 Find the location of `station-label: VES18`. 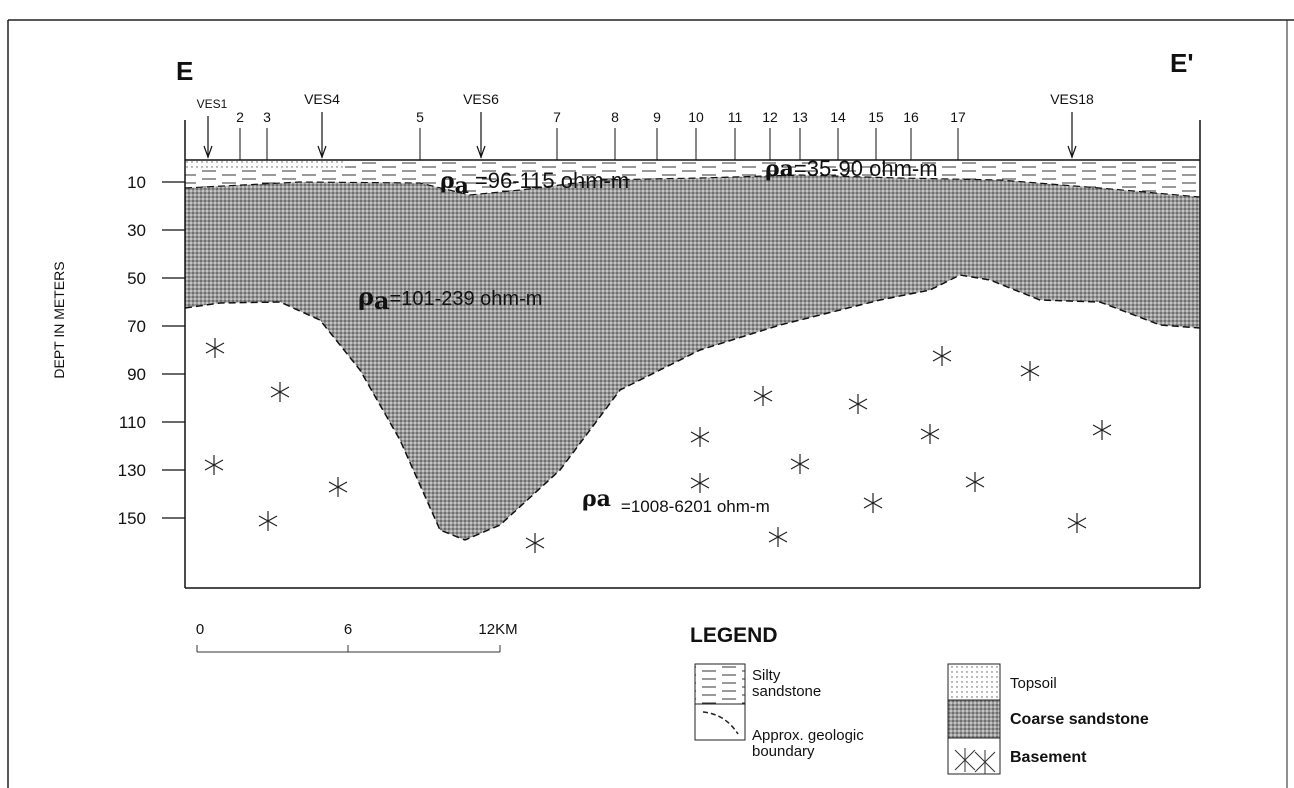

station-label: VES18 is located at coordinates (1072, 99).